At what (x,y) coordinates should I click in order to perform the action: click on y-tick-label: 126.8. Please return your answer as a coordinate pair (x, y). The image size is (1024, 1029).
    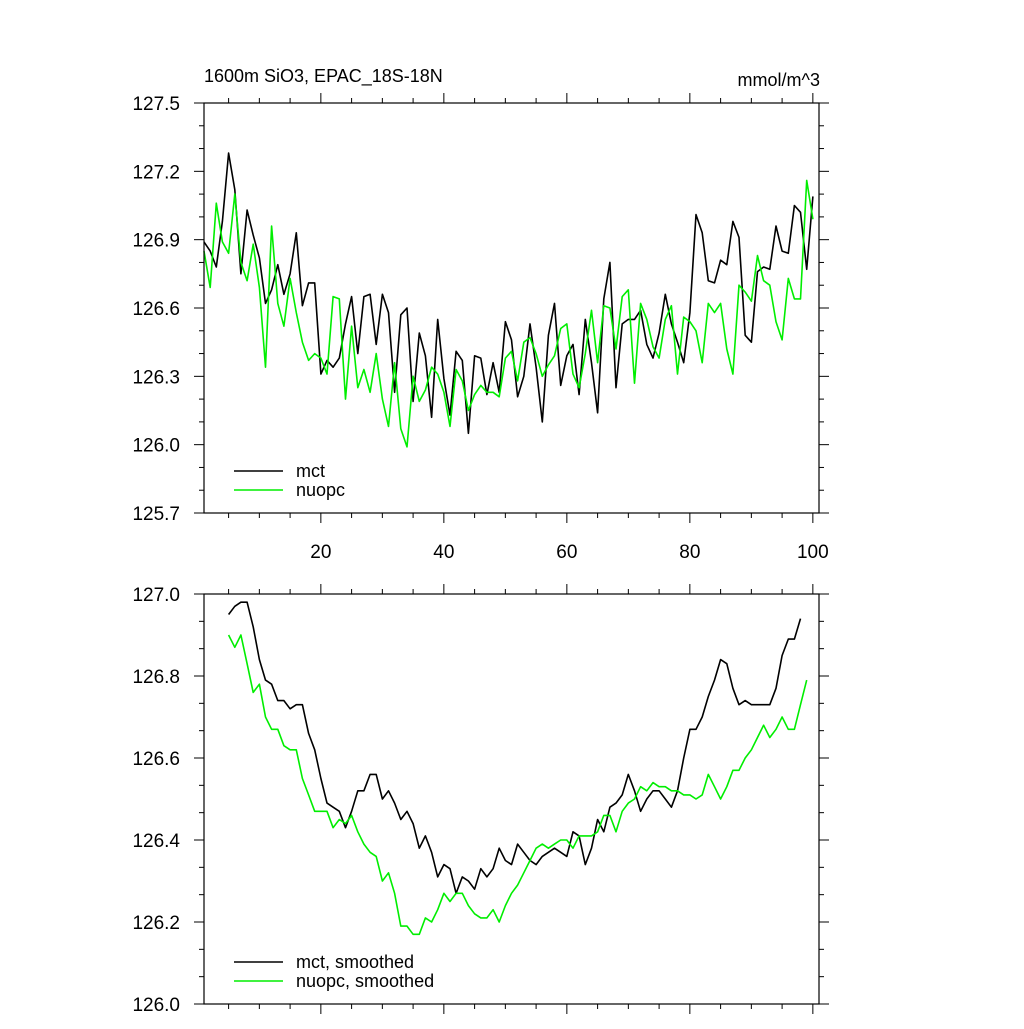
    Looking at the image, I should click on (156, 677).